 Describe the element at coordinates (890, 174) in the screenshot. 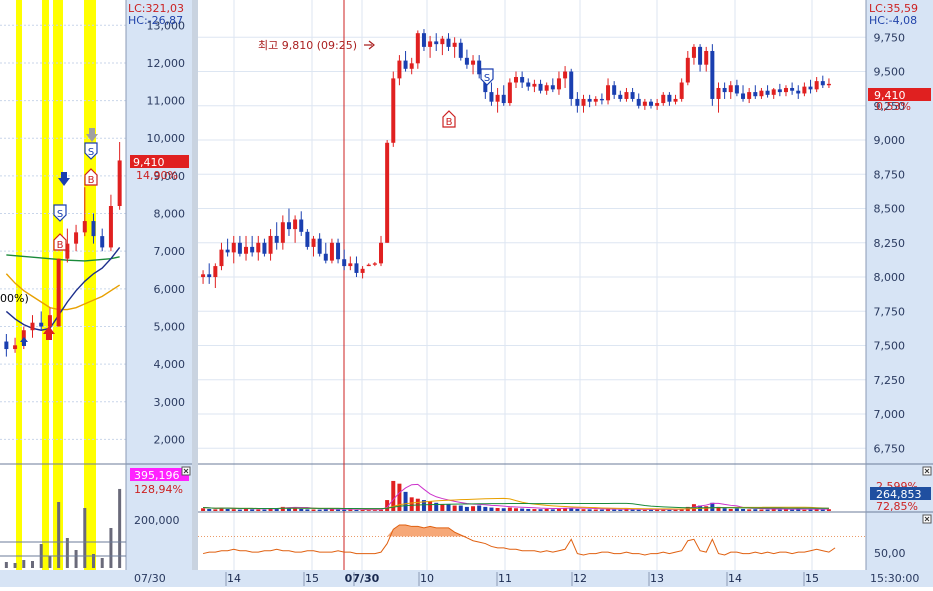

I see `y-tick-label: 8,750` at that location.